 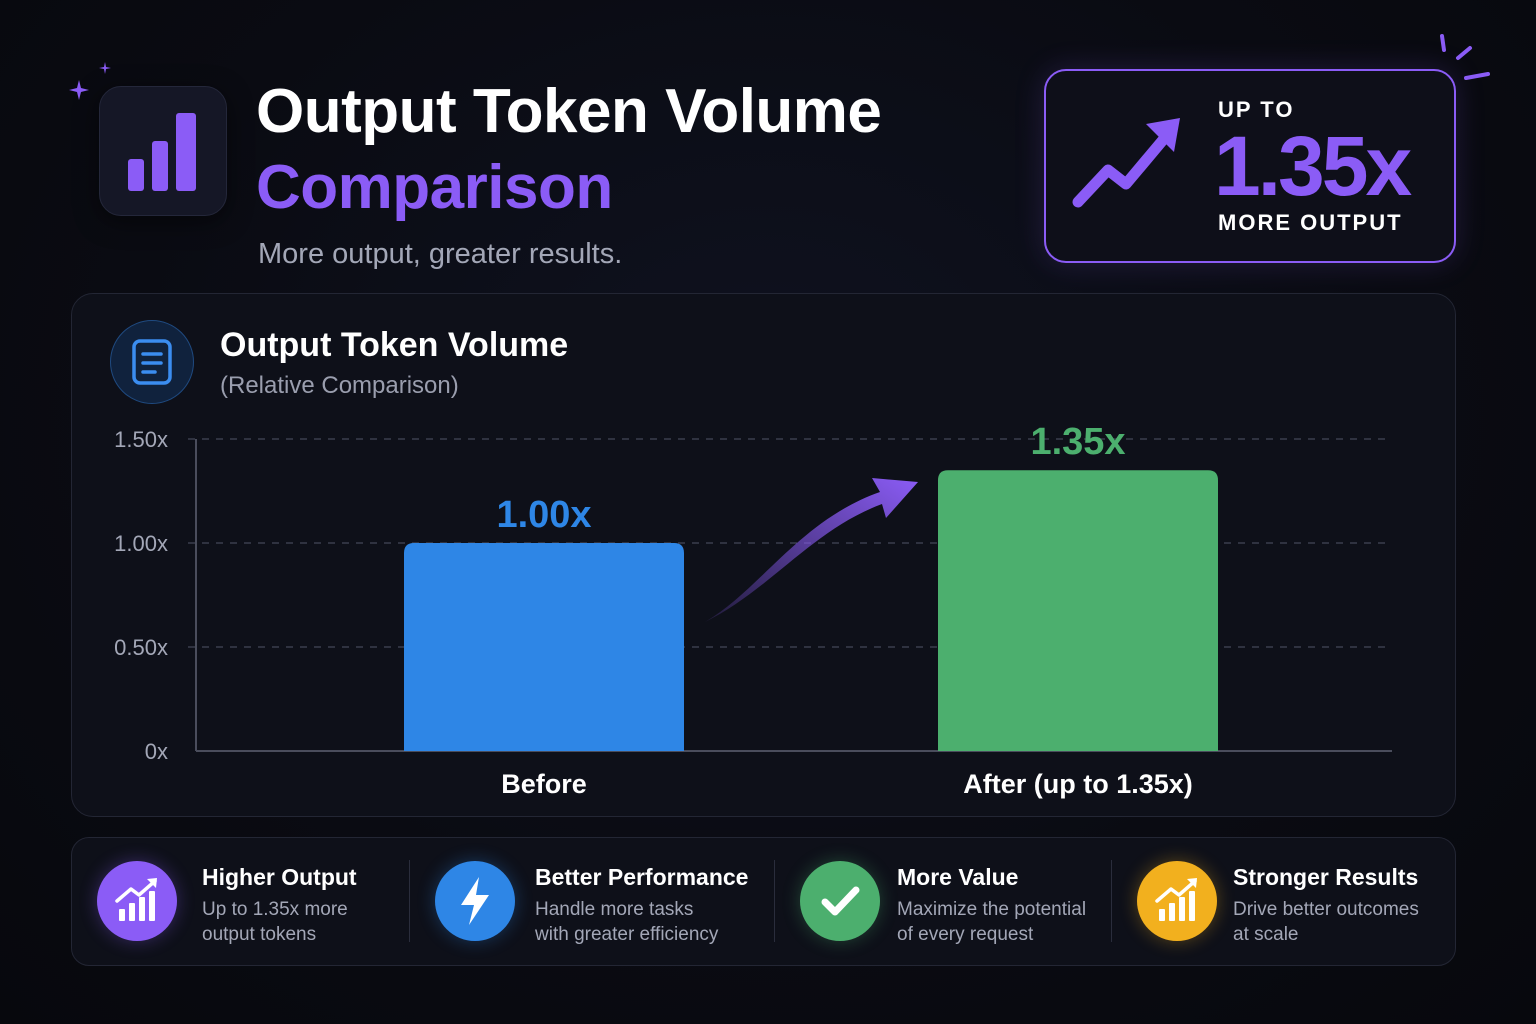 I want to click on chart-document-icon, so click(x=152, y=362).